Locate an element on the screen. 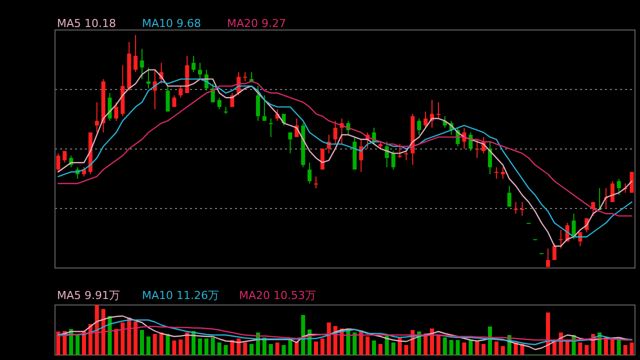  series-label: MA5 9.91万 is located at coordinates (88, 295).